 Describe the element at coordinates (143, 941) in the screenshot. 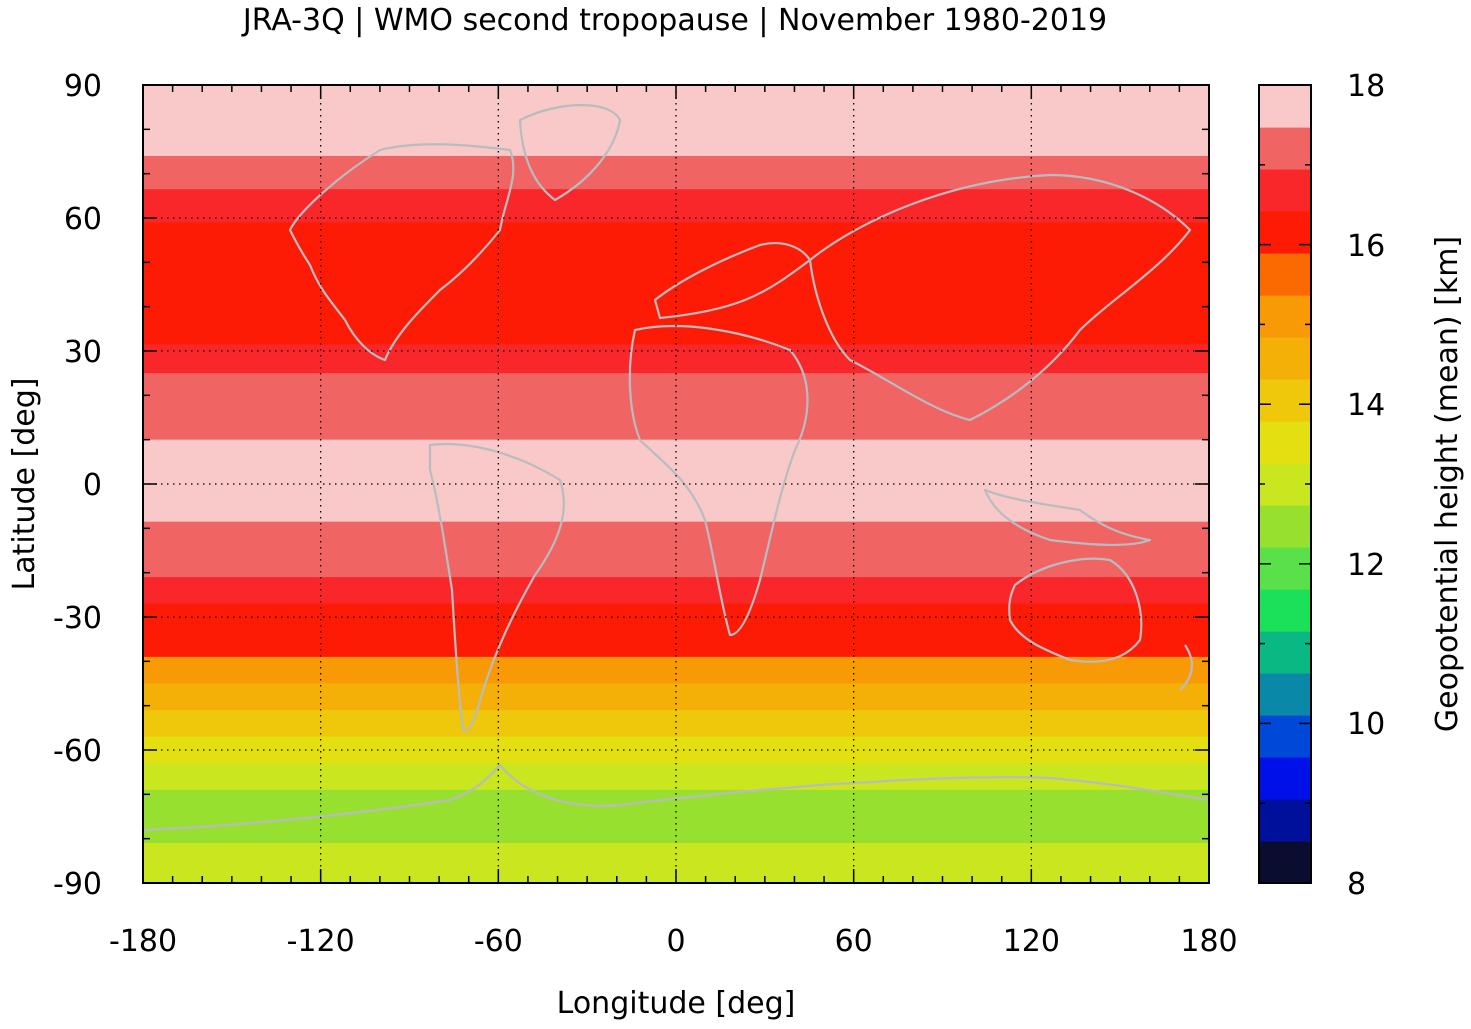

I see `x-tick-label: -180` at that location.